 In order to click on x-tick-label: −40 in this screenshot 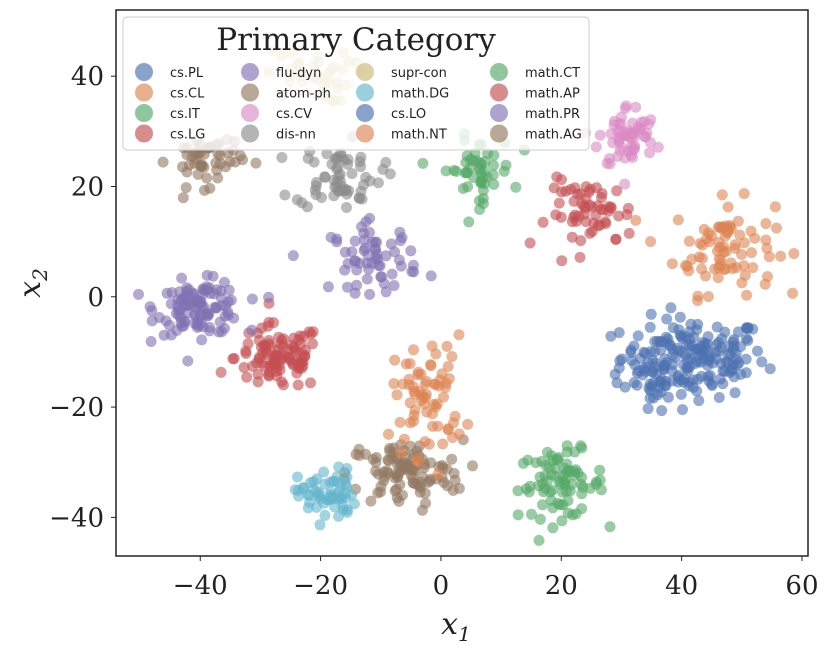, I will do `click(200, 586)`.